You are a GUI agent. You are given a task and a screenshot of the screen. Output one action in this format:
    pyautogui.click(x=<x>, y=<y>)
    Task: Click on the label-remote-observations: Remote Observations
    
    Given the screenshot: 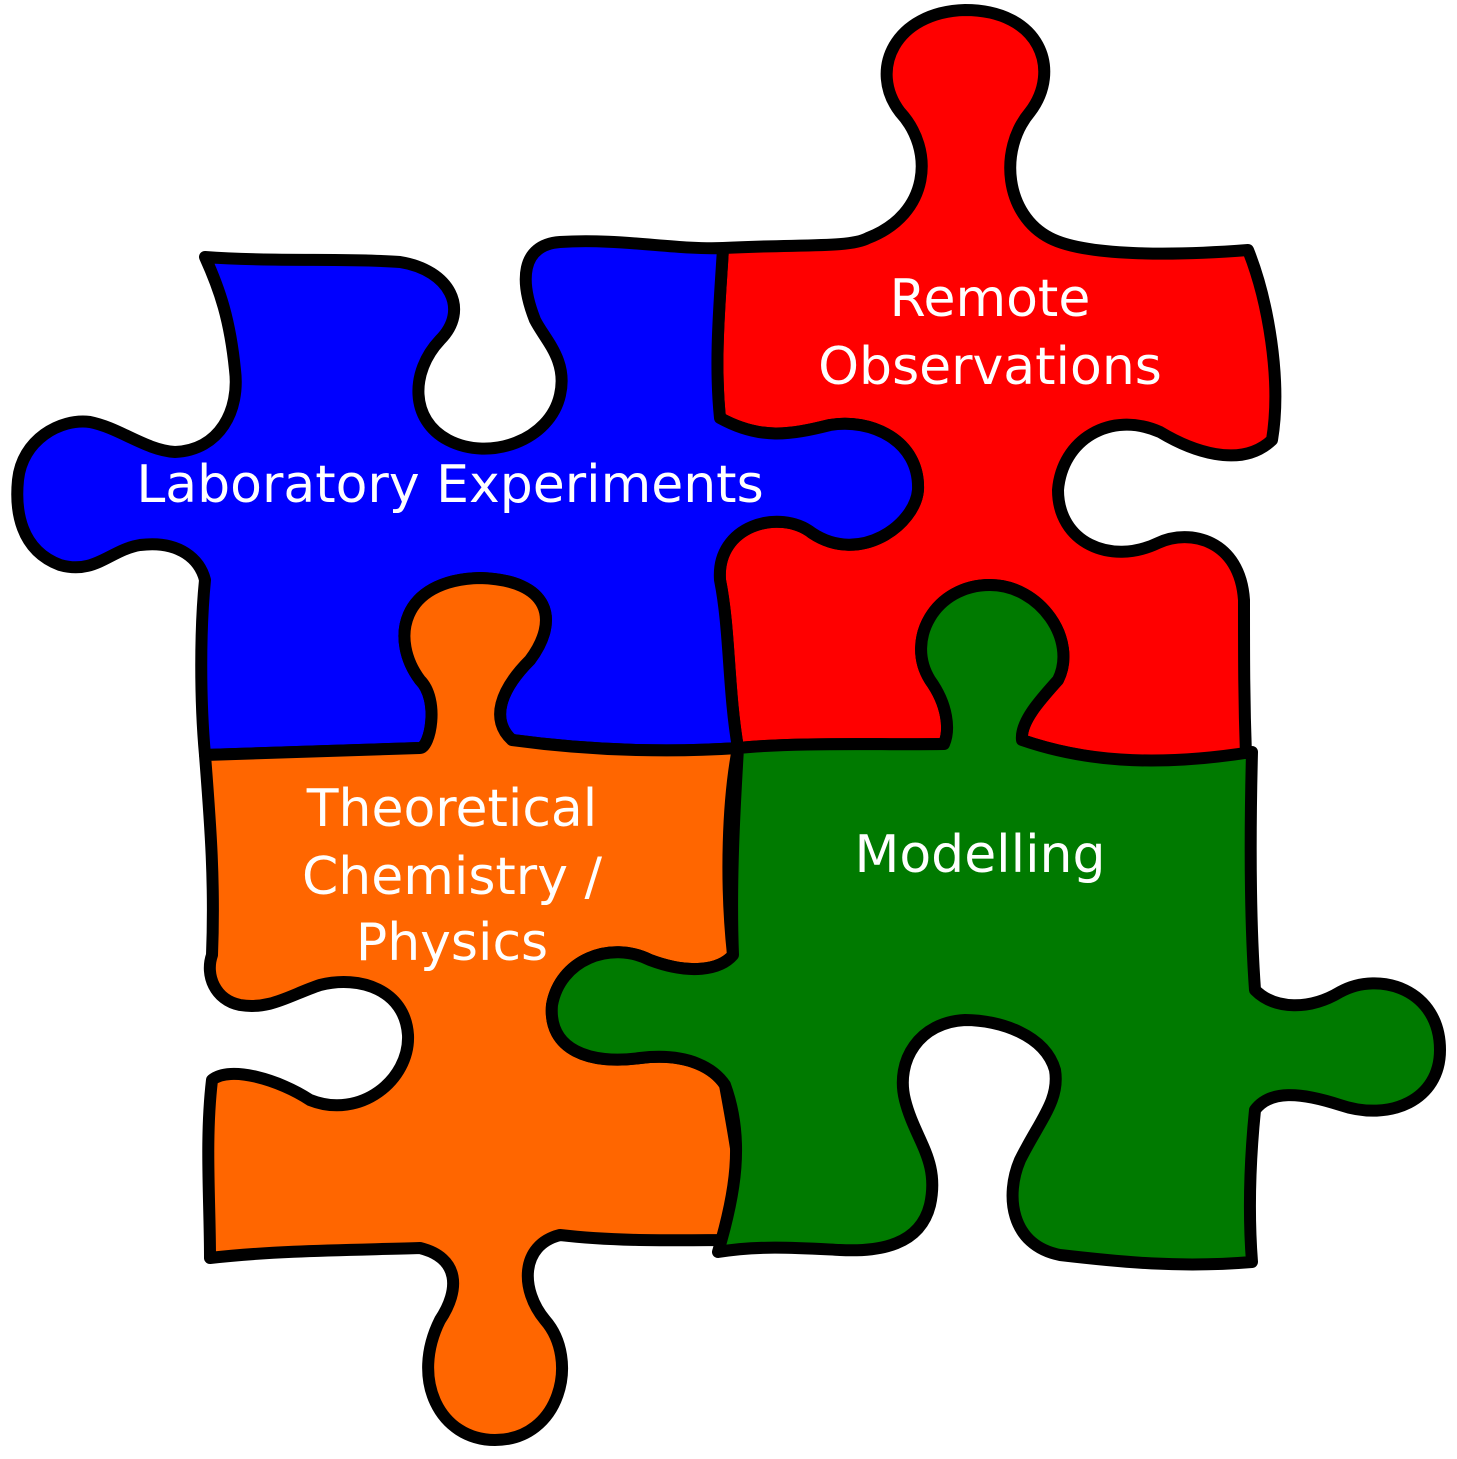 What is the action you would take?
    pyautogui.click(x=990, y=333)
    